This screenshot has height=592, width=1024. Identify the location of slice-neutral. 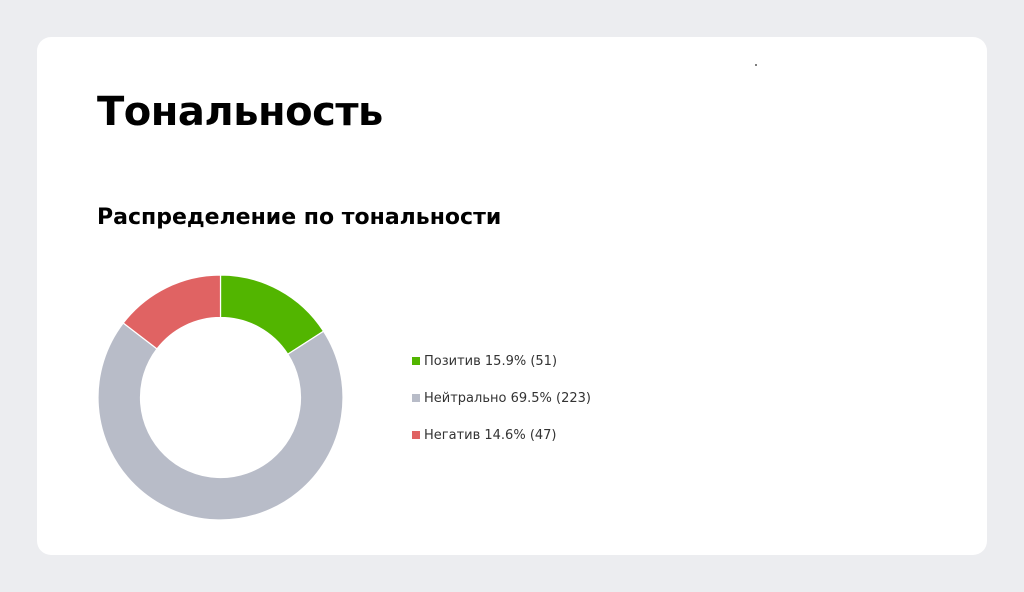
(220, 421).